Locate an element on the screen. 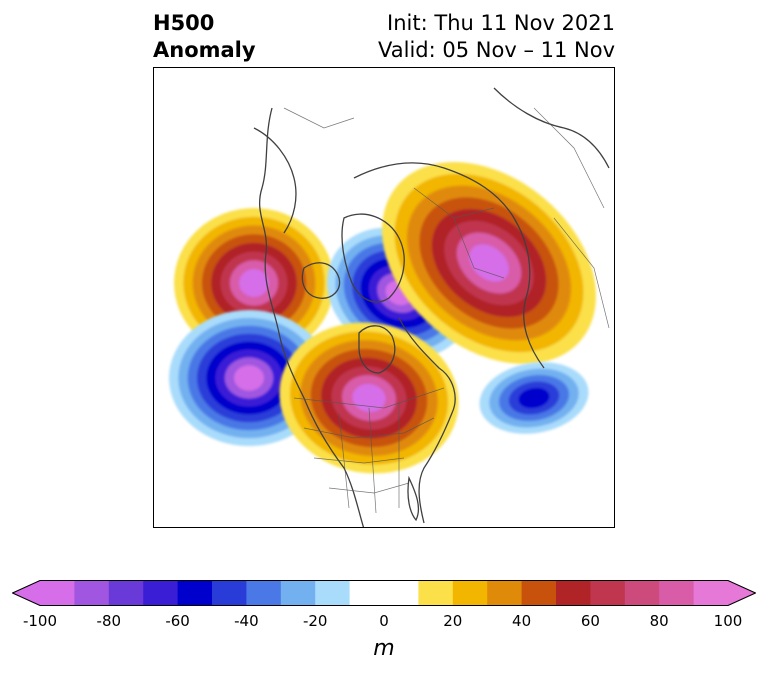 The width and height of the screenshot is (768, 673). coastline-asia-east is located at coordinates (551, 128).